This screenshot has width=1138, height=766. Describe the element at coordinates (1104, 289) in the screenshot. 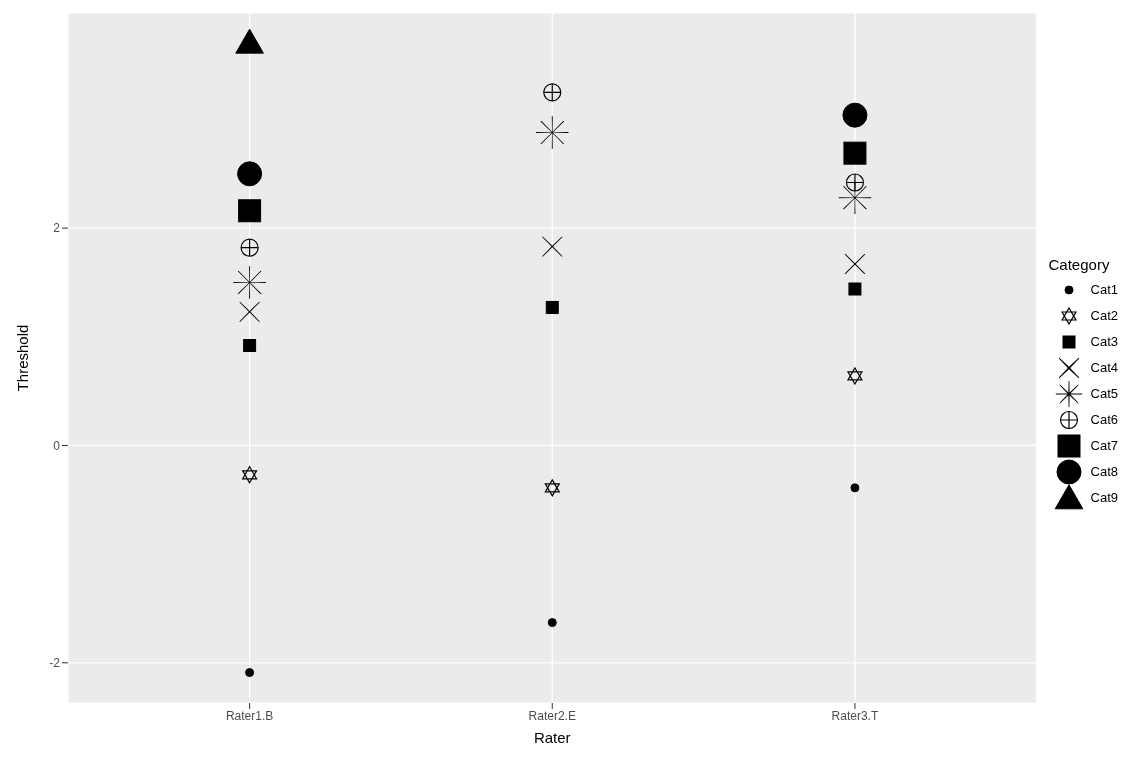

I see `legend-label: Cat1` at that location.